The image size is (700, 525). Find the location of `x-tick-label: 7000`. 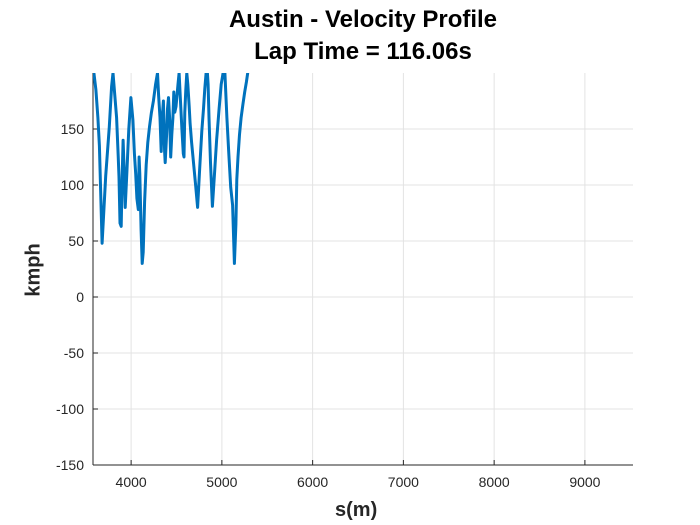

x-tick-label: 7000 is located at coordinates (403, 482).